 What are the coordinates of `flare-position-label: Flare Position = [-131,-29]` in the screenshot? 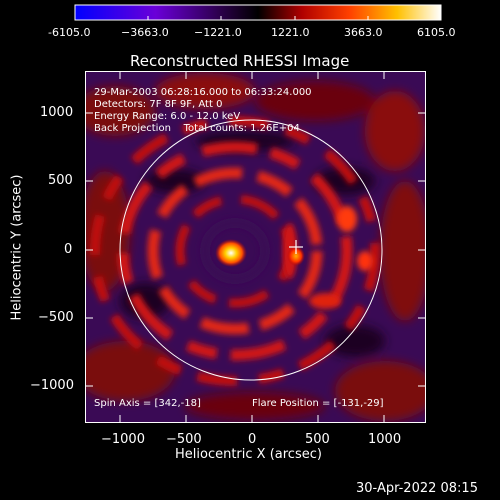 It's located at (318, 403).